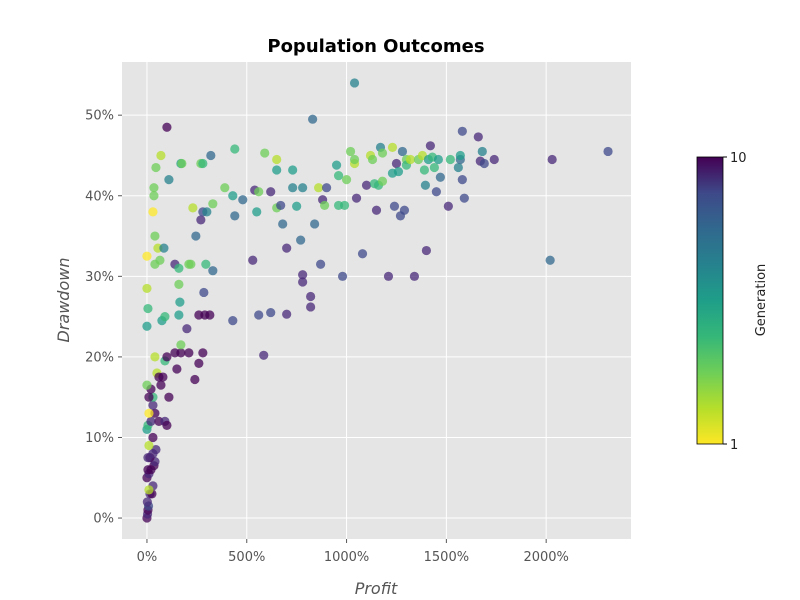  What do you see at coordinates (710, 300) in the screenshot?
I see `colorbar` at bounding box center [710, 300].